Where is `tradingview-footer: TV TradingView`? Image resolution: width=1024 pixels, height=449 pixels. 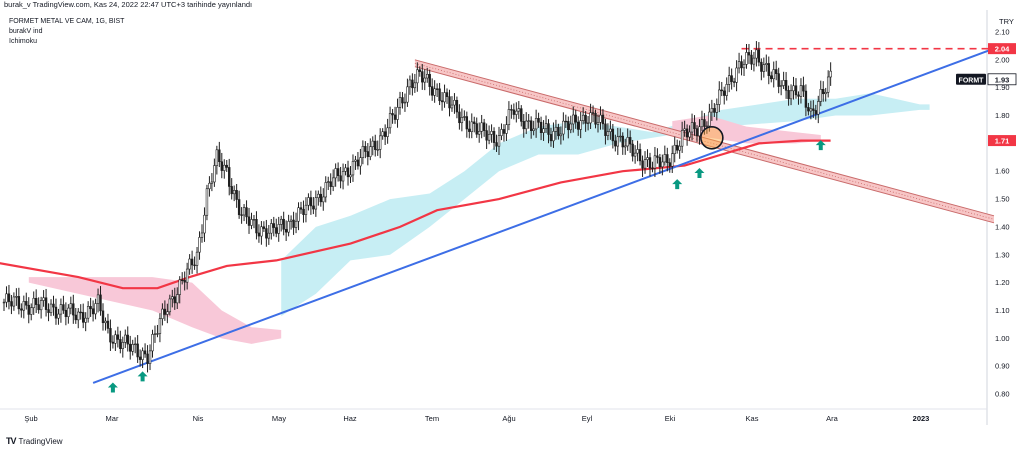 tradingview-footer: TV TradingView is located at coordinates (34, 441).